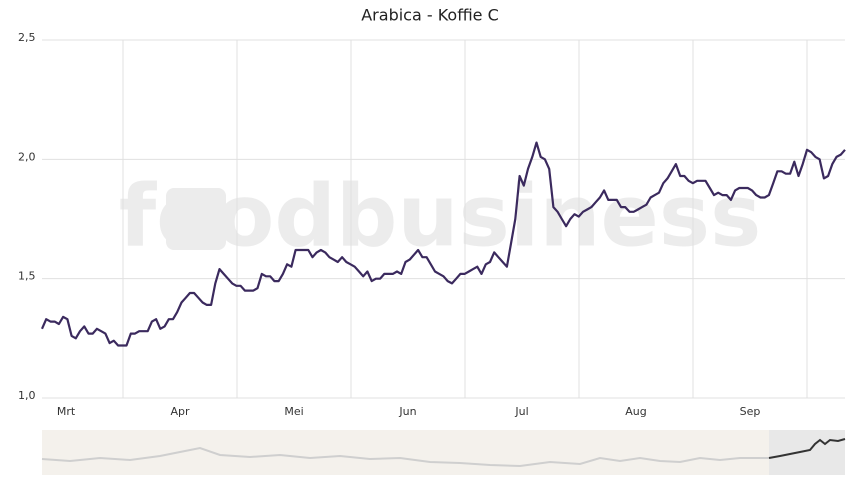 The width and height of the screenshot is (858, 496). Describe the element at coordinates (196, 219) in the screenshot. I see `watermark-logo` at that location.